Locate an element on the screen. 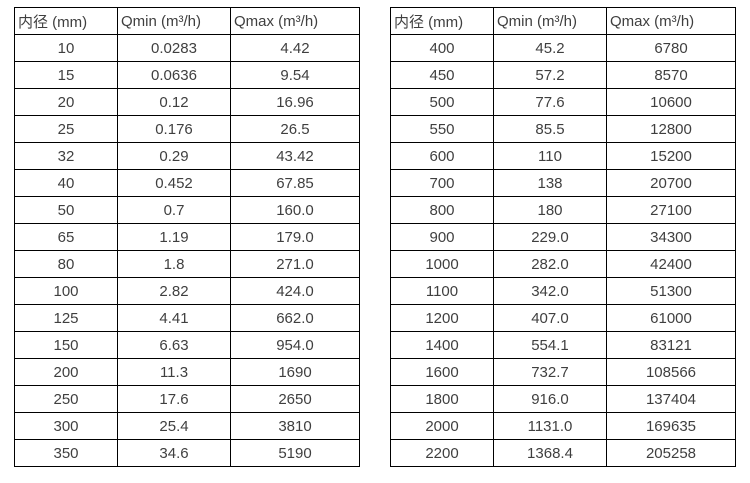 Image resolution: width=750 pixels, height=483 pixels. table-cell: 0.12 is located at coordinates (174, 102).